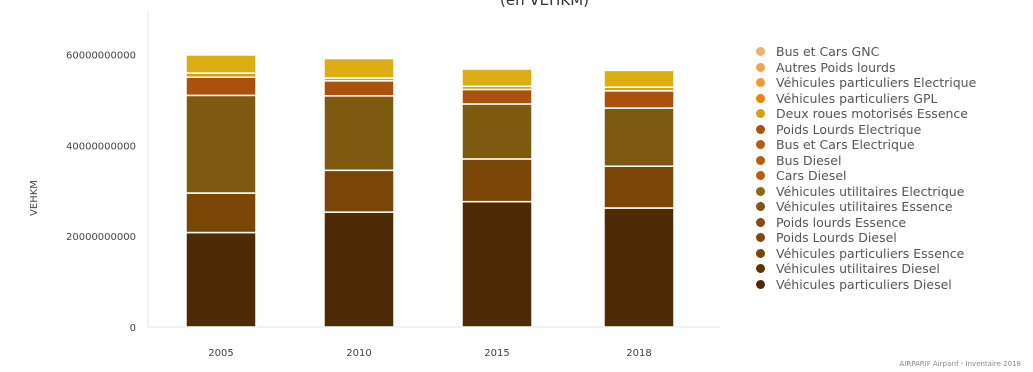  I want to click on y-axis-label: VEHKM, so click(34, 198).